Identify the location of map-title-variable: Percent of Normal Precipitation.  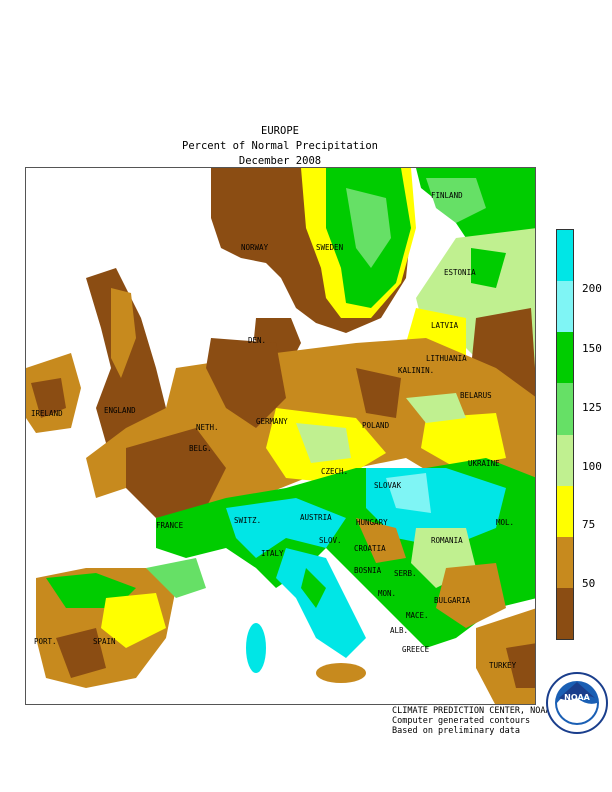
(280, 146).